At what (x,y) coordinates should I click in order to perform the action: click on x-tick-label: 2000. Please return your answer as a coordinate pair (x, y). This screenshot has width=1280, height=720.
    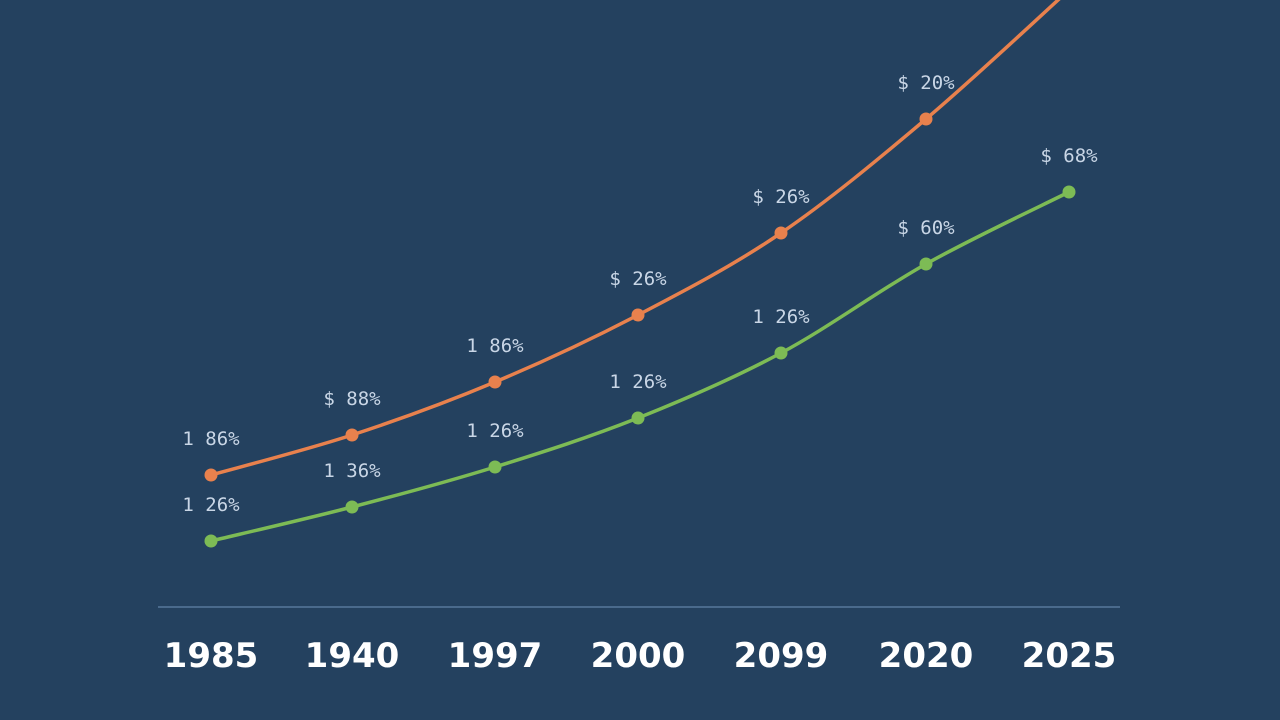
    Looking at the image, I should click on (638, 656).